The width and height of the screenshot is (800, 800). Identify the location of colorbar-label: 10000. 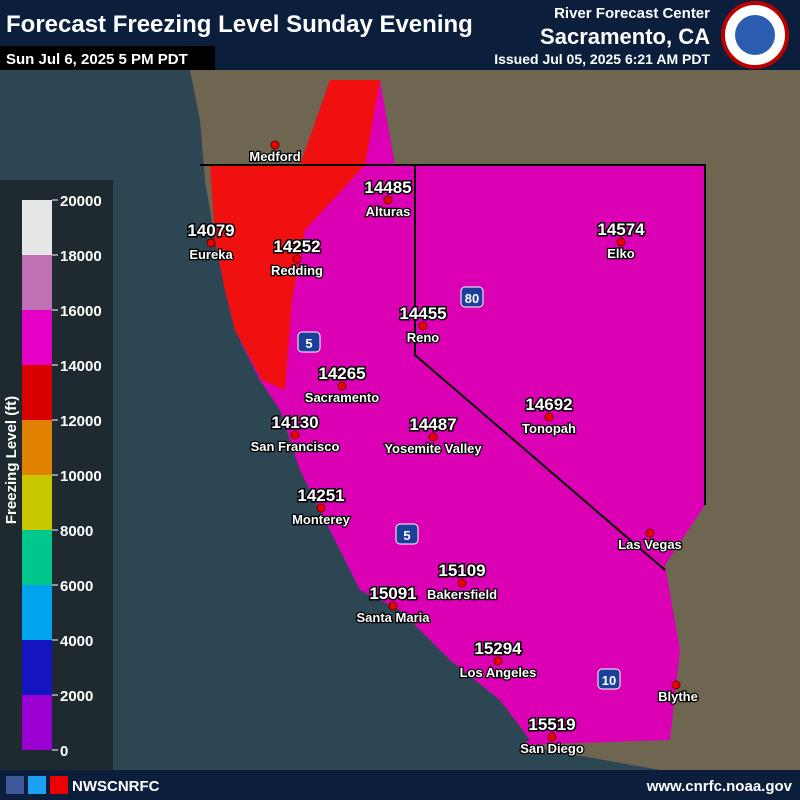
(81, 476).